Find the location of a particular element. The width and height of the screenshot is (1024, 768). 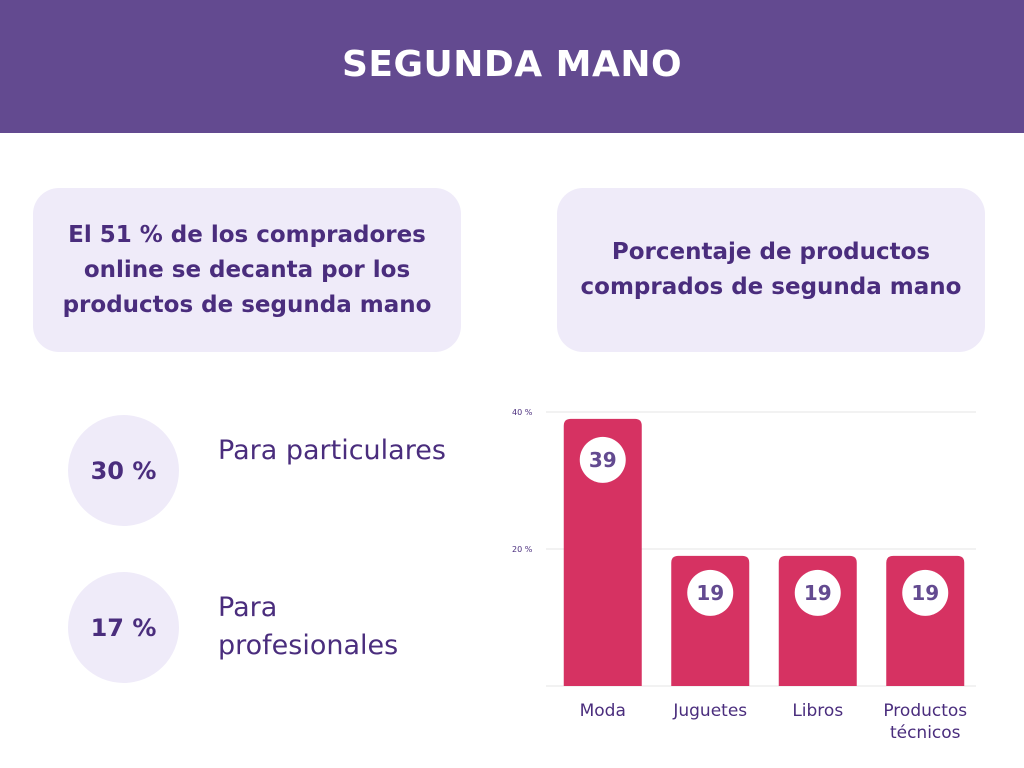

stat-value-profesionales: 17 % is located at coordinates (123, 627).